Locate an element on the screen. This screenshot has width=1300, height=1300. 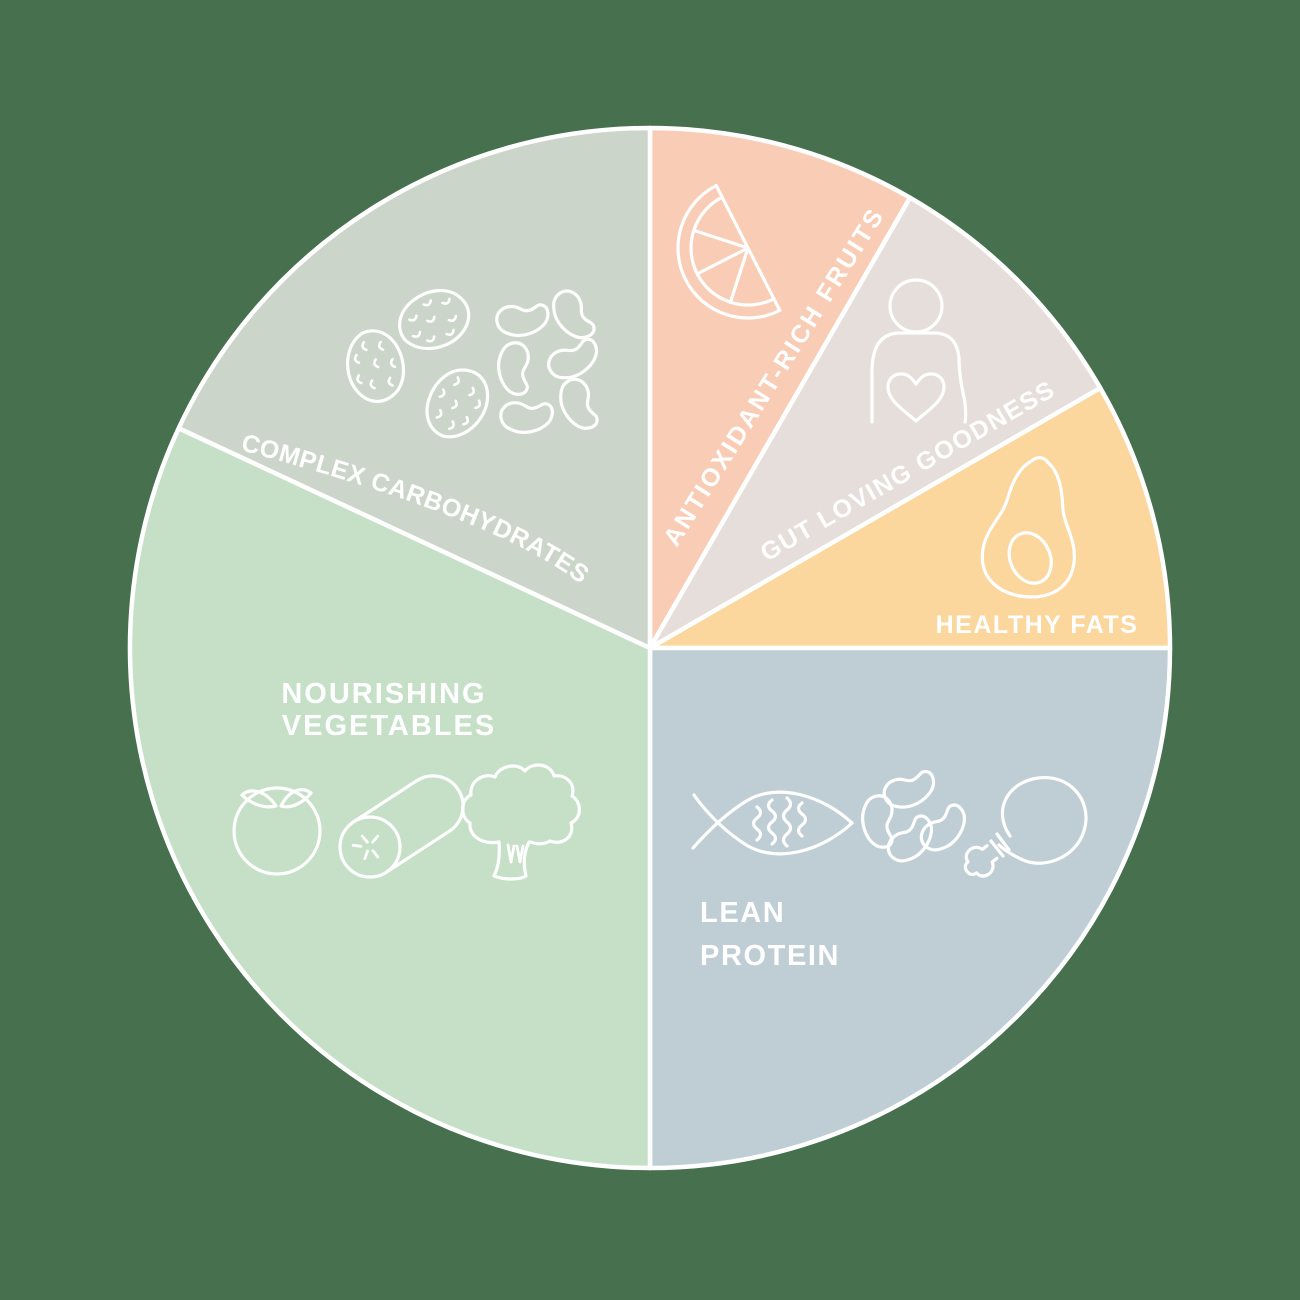
slice-gut-loving-goodness is located at coordinates (875, 423).